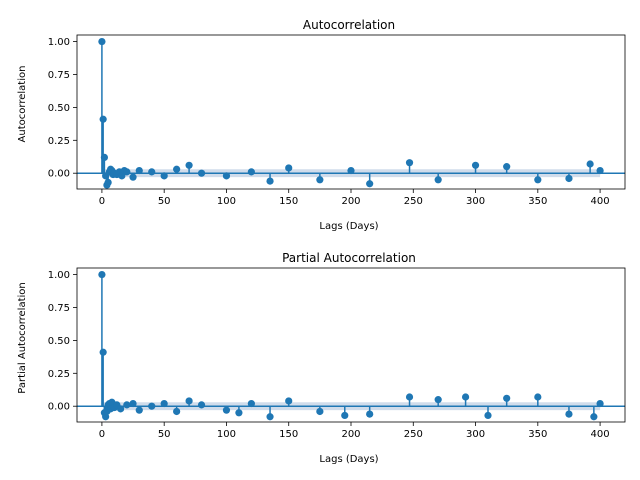 The image size is (640, 480). What do you see at coordinates (475, 201) in the screenshot?
I see `acf-xtick-label: 300` at bounding box center [475, 201].